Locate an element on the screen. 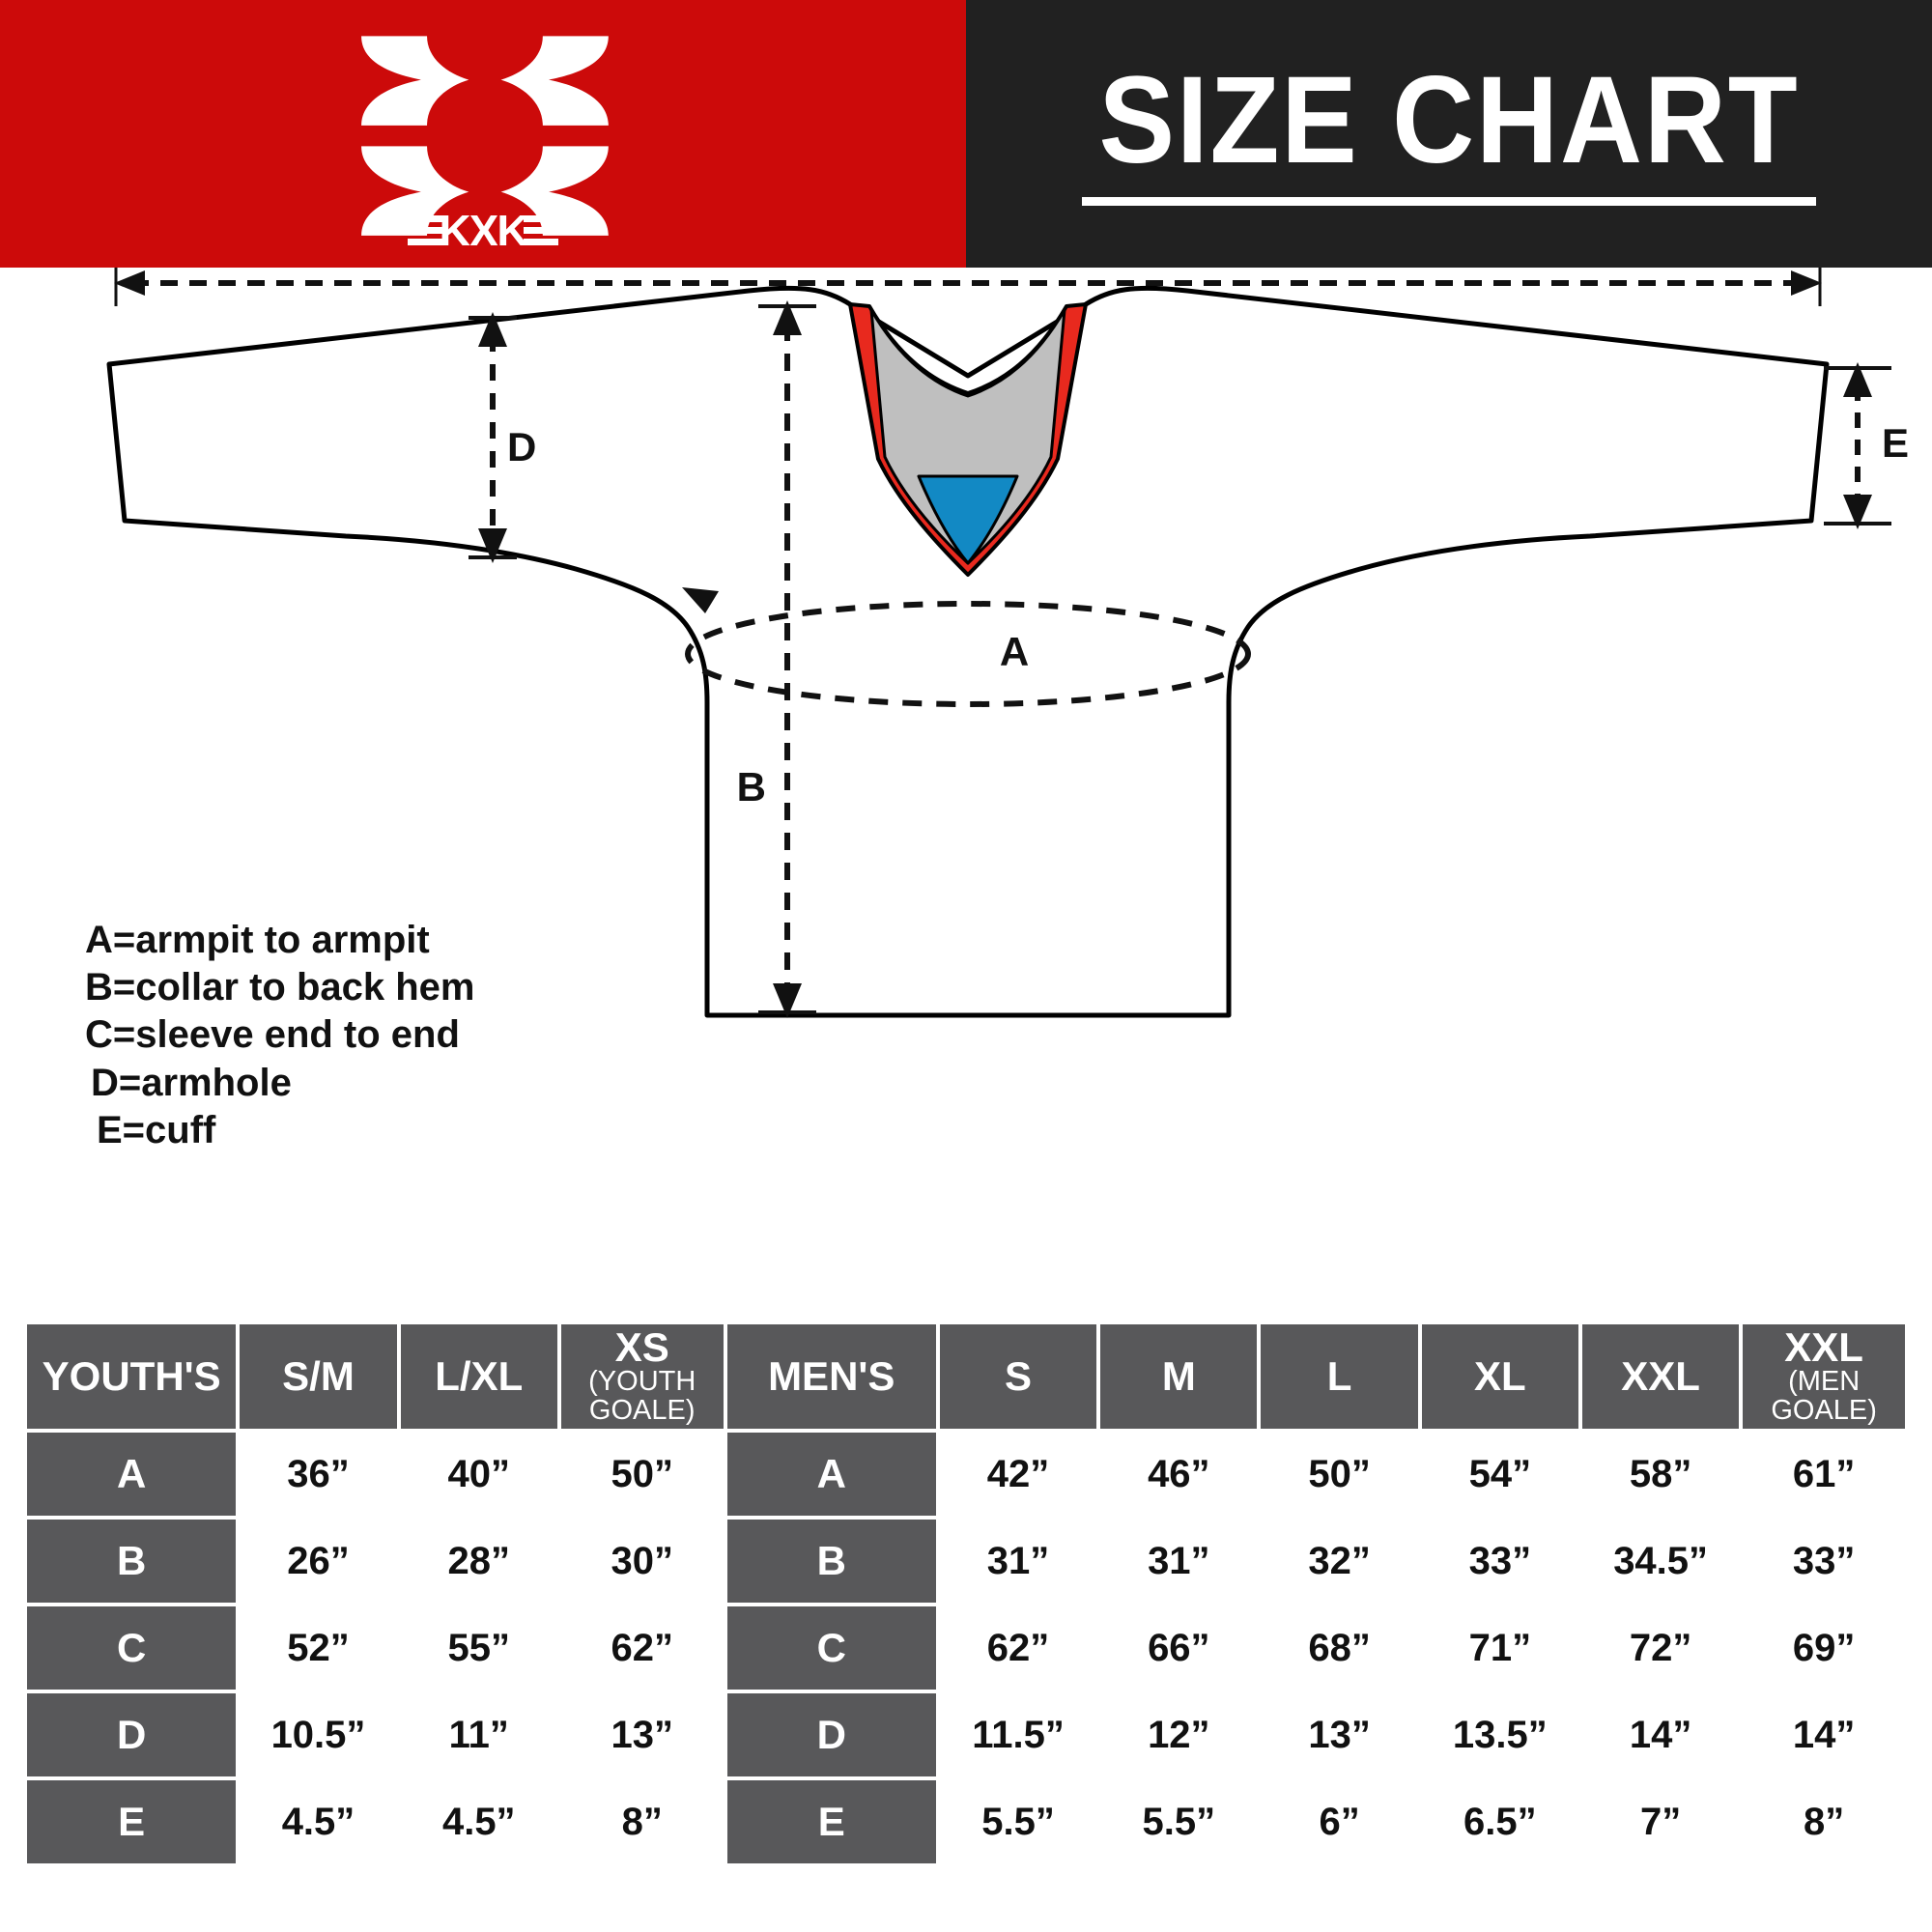  header-cell-men-s: S is located at coordinates (1018, 1376).